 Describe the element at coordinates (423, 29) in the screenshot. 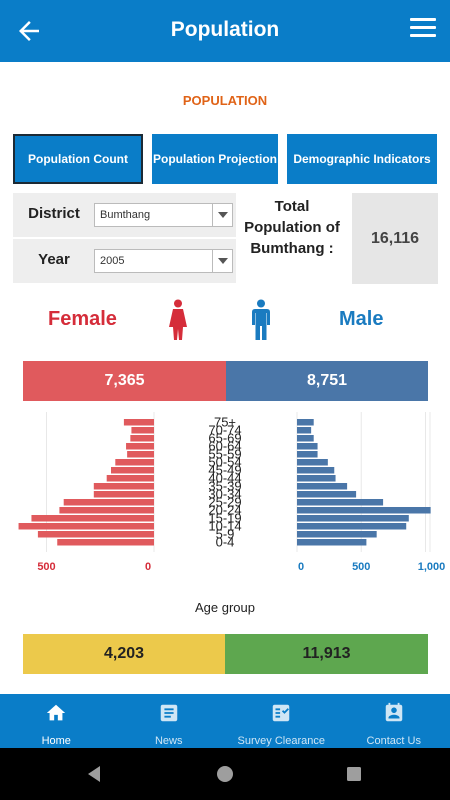

I see `hamburger-menu-icon` at that location.